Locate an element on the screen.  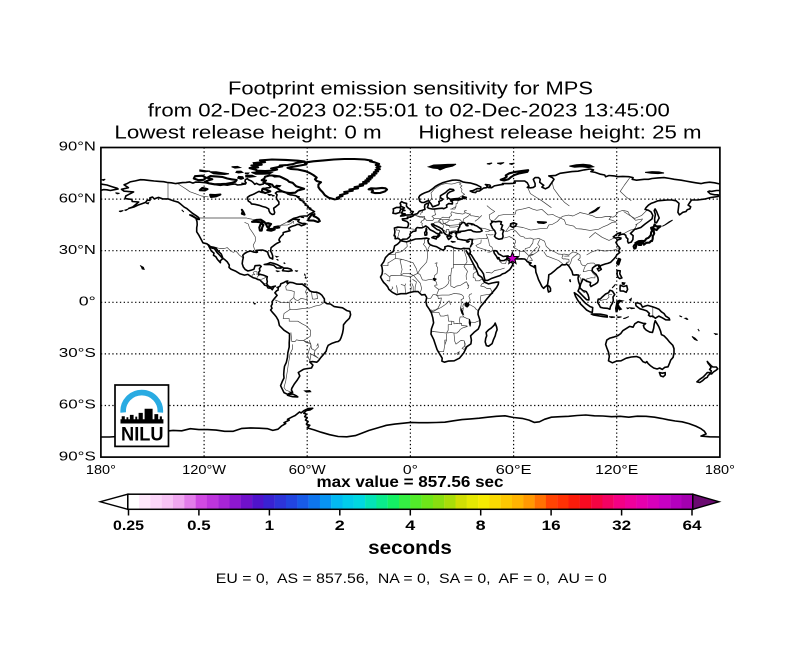
svg-text: 64 is located at coordinates (693, 525).